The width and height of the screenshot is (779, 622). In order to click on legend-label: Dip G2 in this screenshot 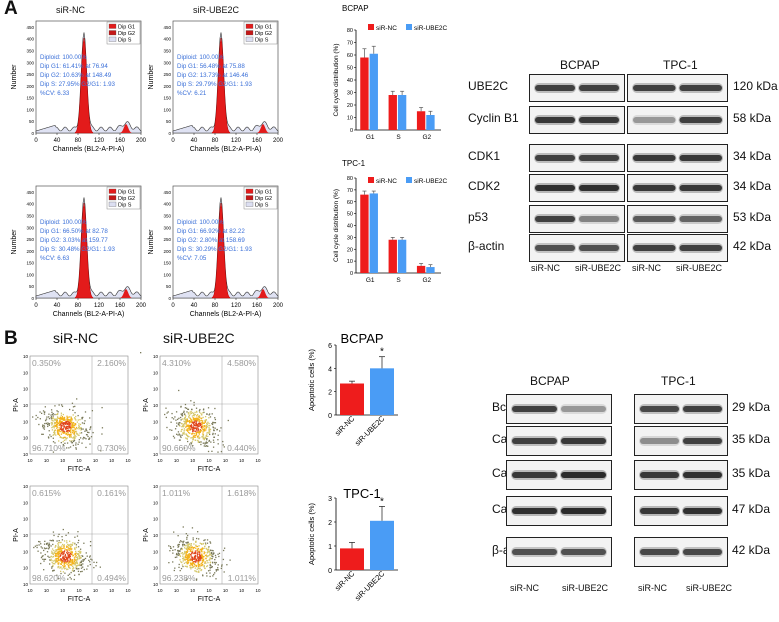, I will do `click(126, 199)`.